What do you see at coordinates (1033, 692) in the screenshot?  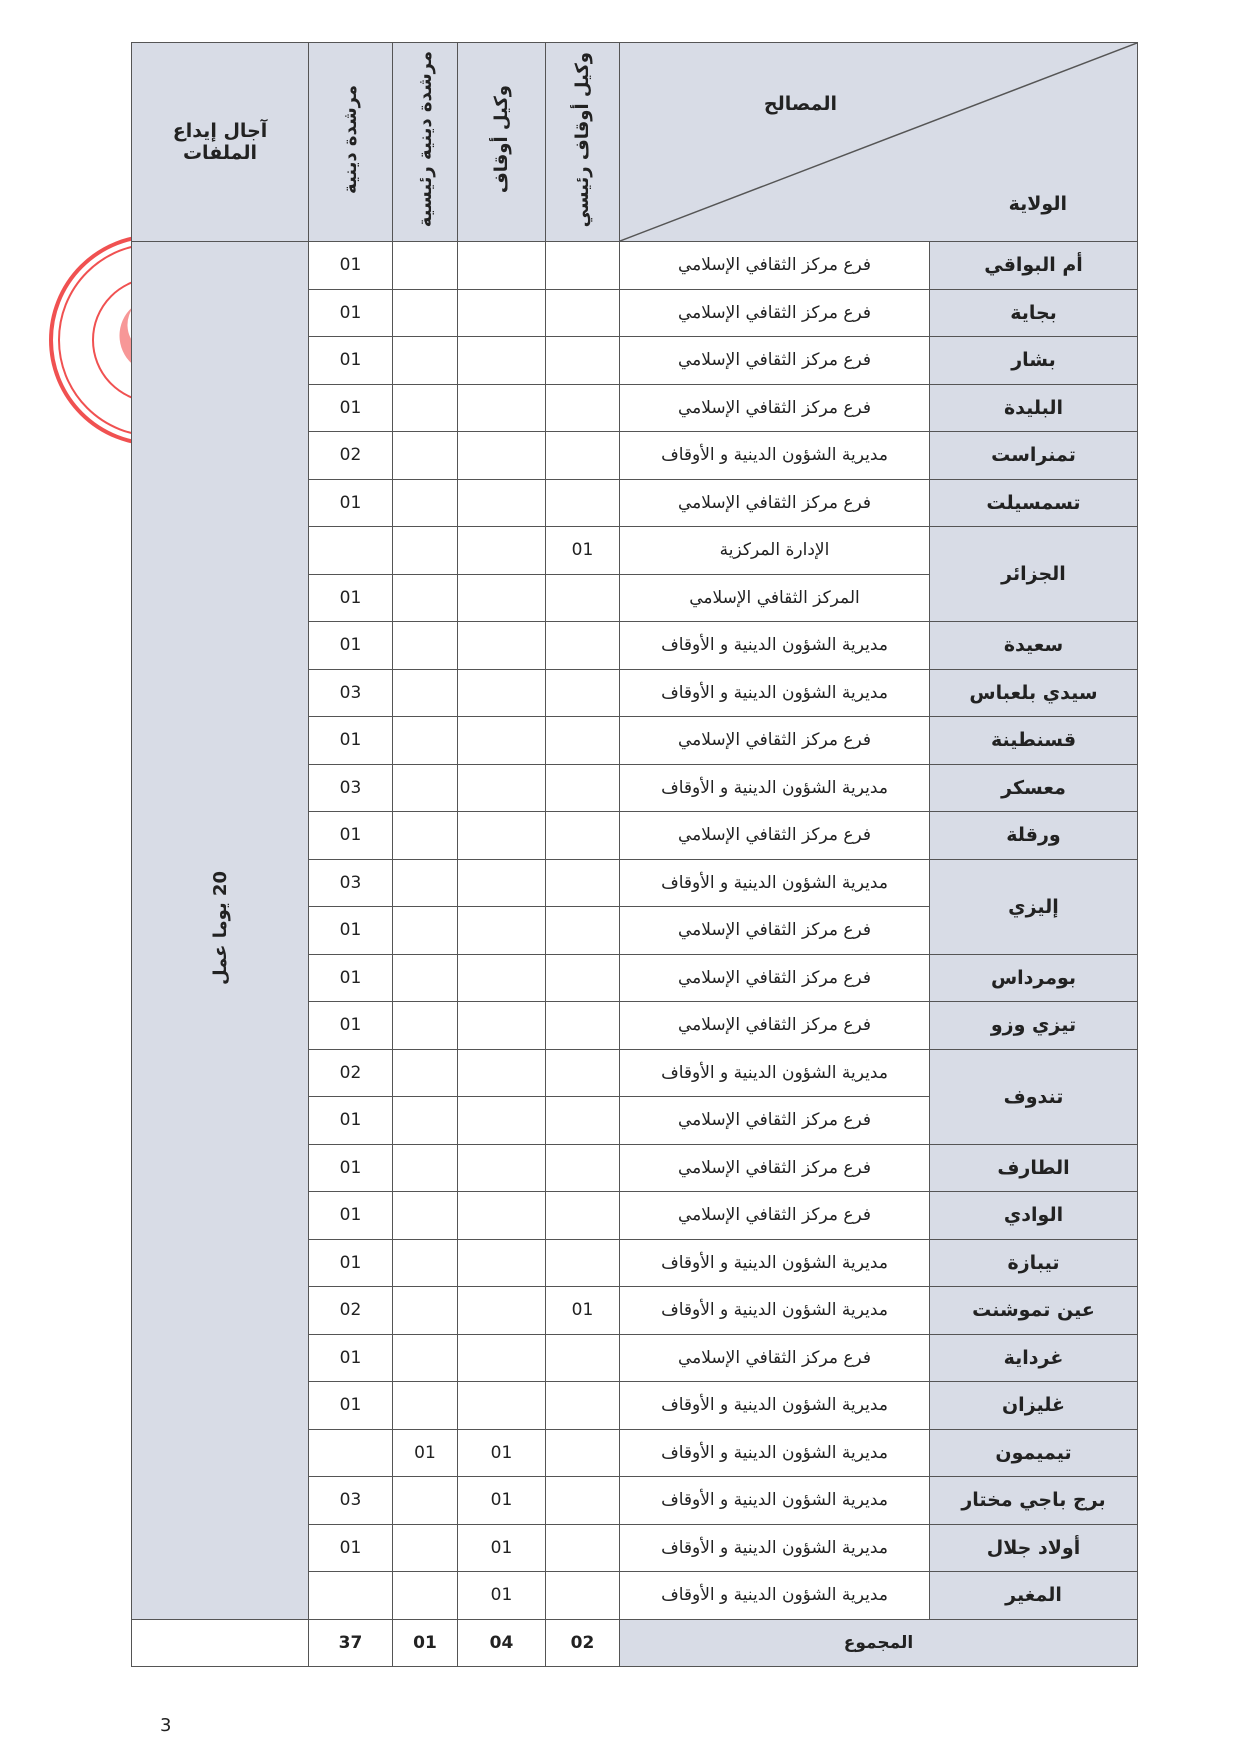 I see `wilaya: سيدي بلعباس` at bounding box center [1033, 692].